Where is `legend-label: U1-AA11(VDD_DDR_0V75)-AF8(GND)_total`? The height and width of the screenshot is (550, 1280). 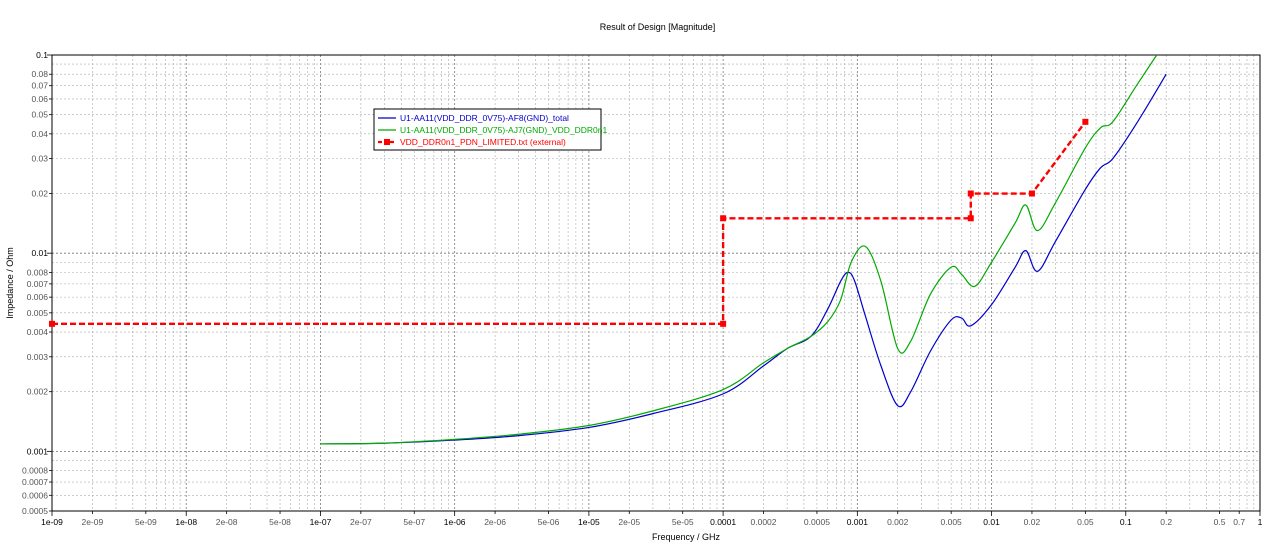 legend-label: U1-AA11(VDD_DDR_0V75)-AF8(GND)_total is located at coordinates (484, 118).